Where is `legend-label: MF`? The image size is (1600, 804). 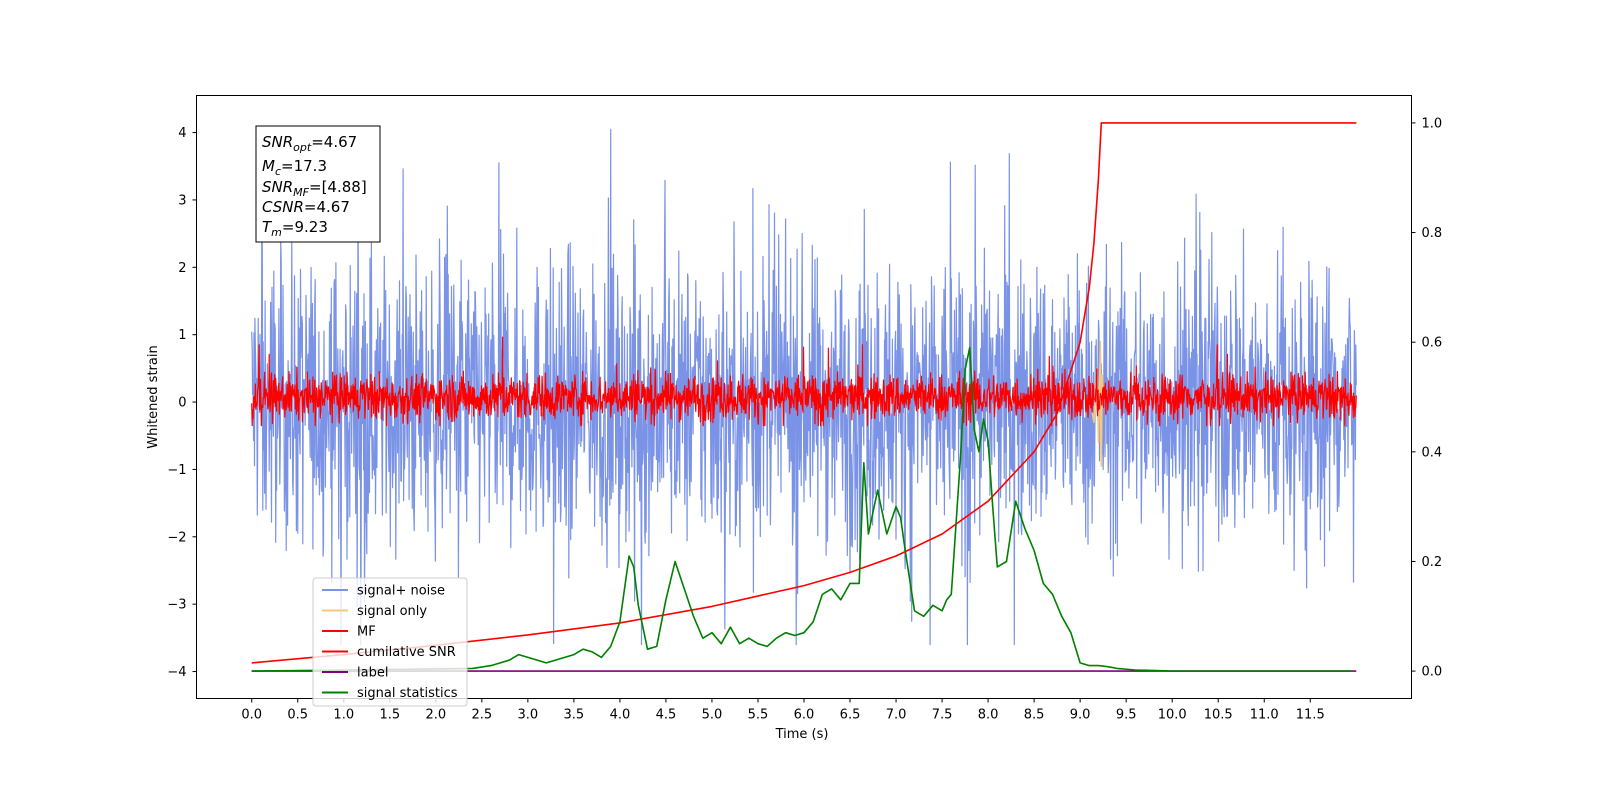
legend-label: MF is located at coordinates (366, 632).